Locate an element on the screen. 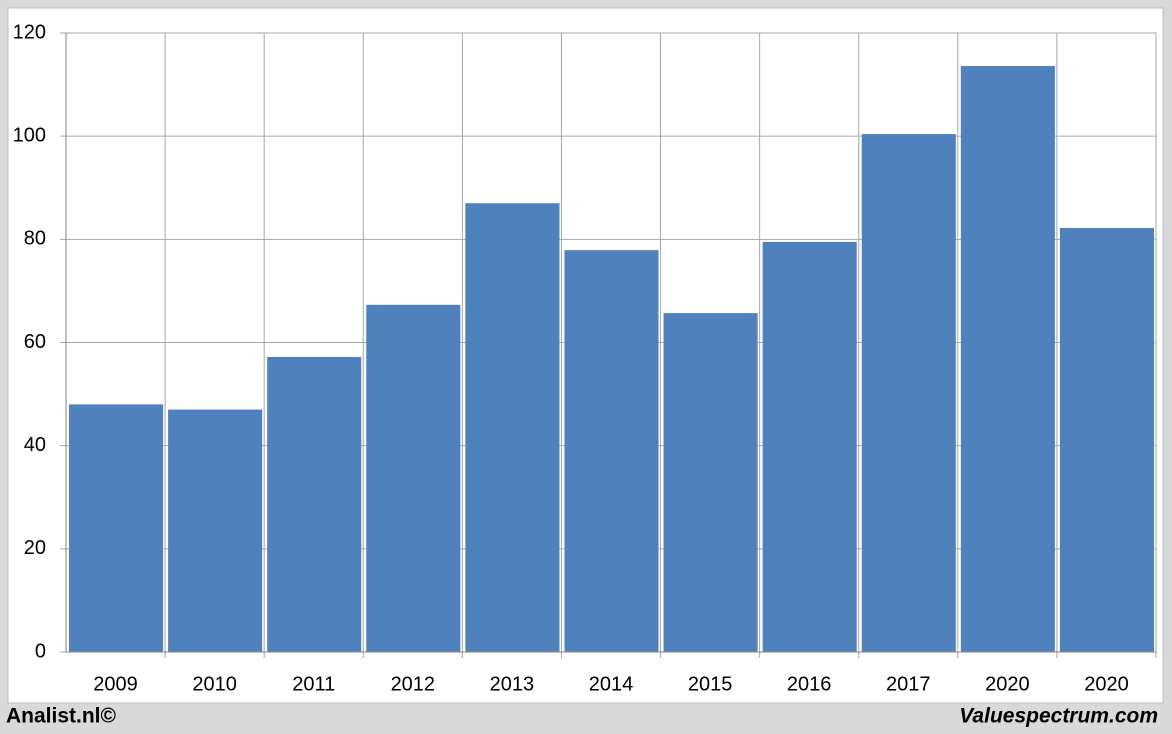 The height and width of the screenshot is (734, 1172). x-tick-label: 2009 is located at coordinates (115, 684).